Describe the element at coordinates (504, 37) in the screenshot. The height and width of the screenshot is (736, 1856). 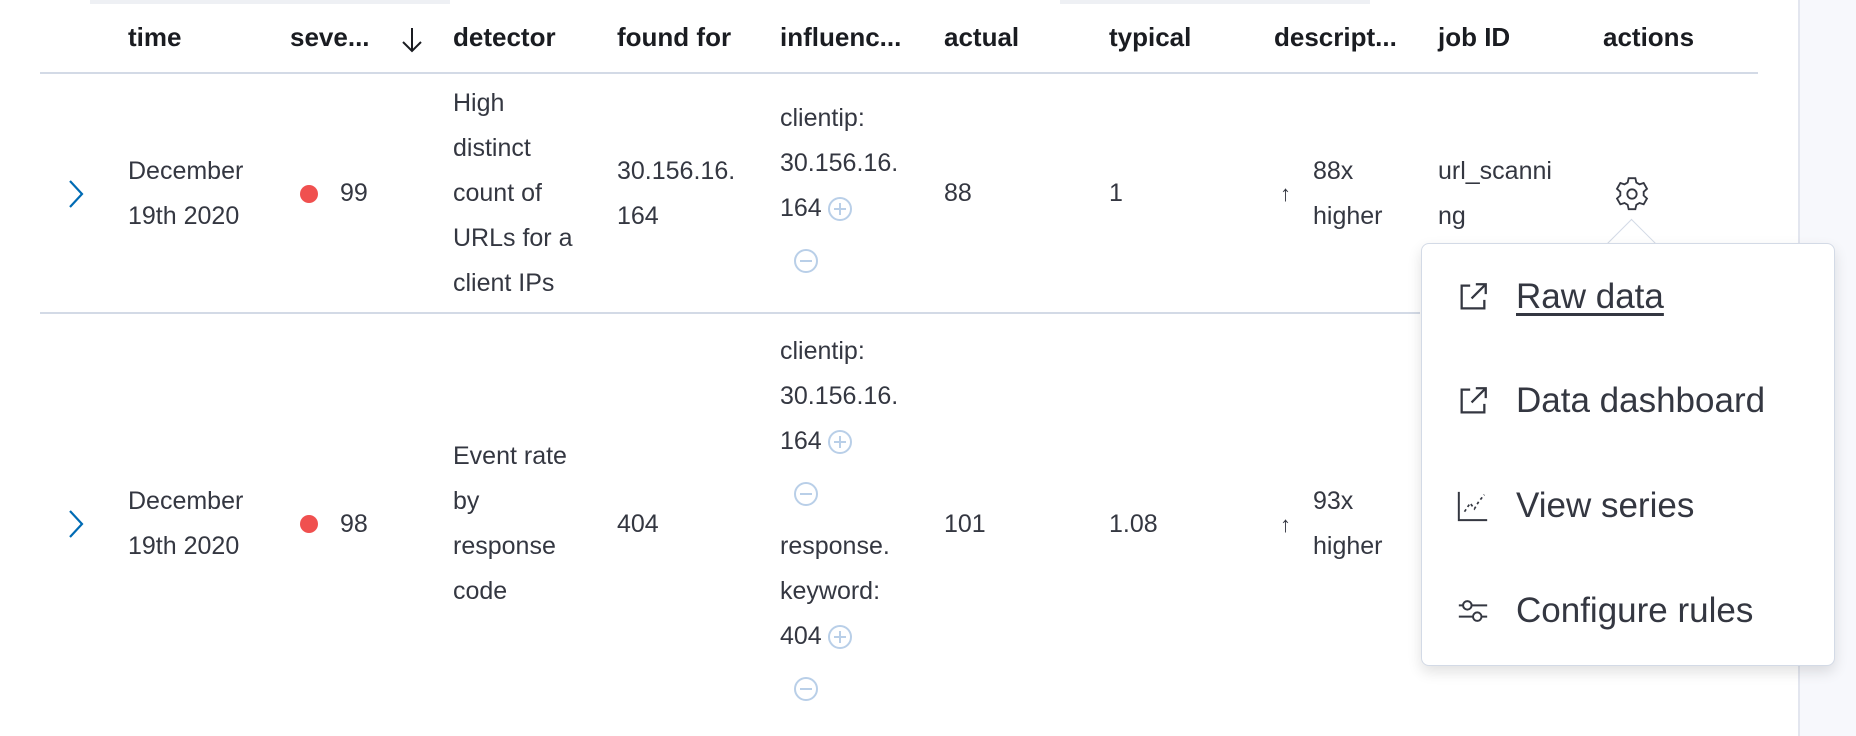
I see `column-header-detector: detector` at that location.